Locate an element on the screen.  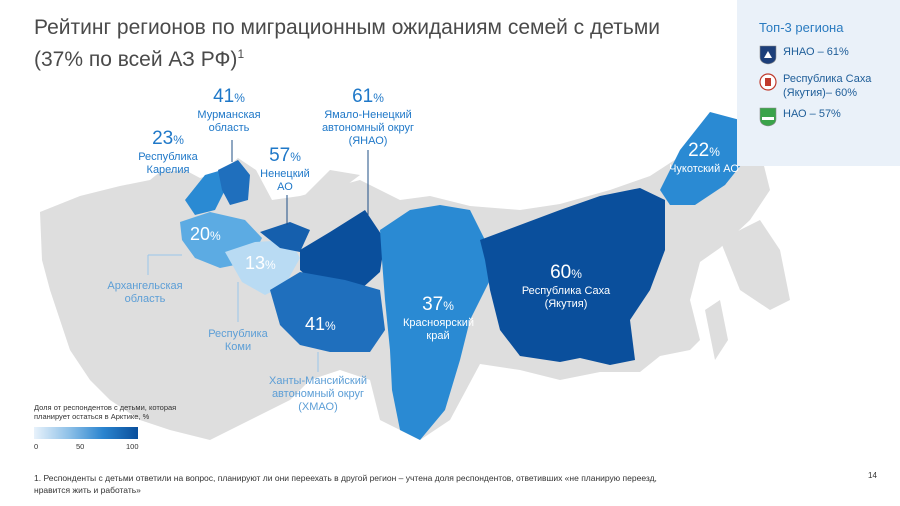
label-nenets: 57% Ненецкий АО is located at coordinates (285, 169).